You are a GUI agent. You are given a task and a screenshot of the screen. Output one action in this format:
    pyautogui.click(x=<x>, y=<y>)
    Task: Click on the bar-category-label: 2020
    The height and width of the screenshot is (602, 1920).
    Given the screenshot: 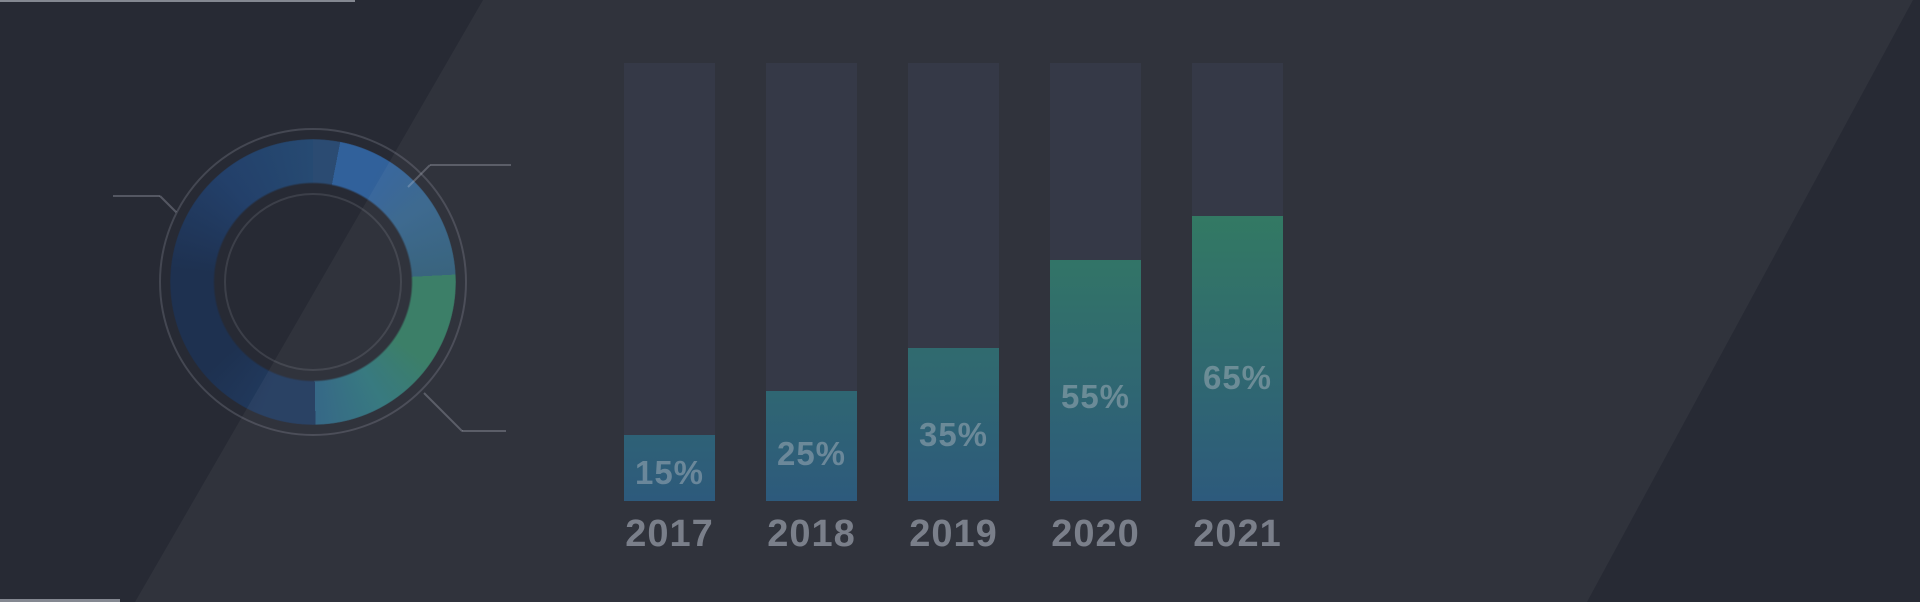 What is the action you would take?
    pyautogui.click(x=1095, y=534)
    